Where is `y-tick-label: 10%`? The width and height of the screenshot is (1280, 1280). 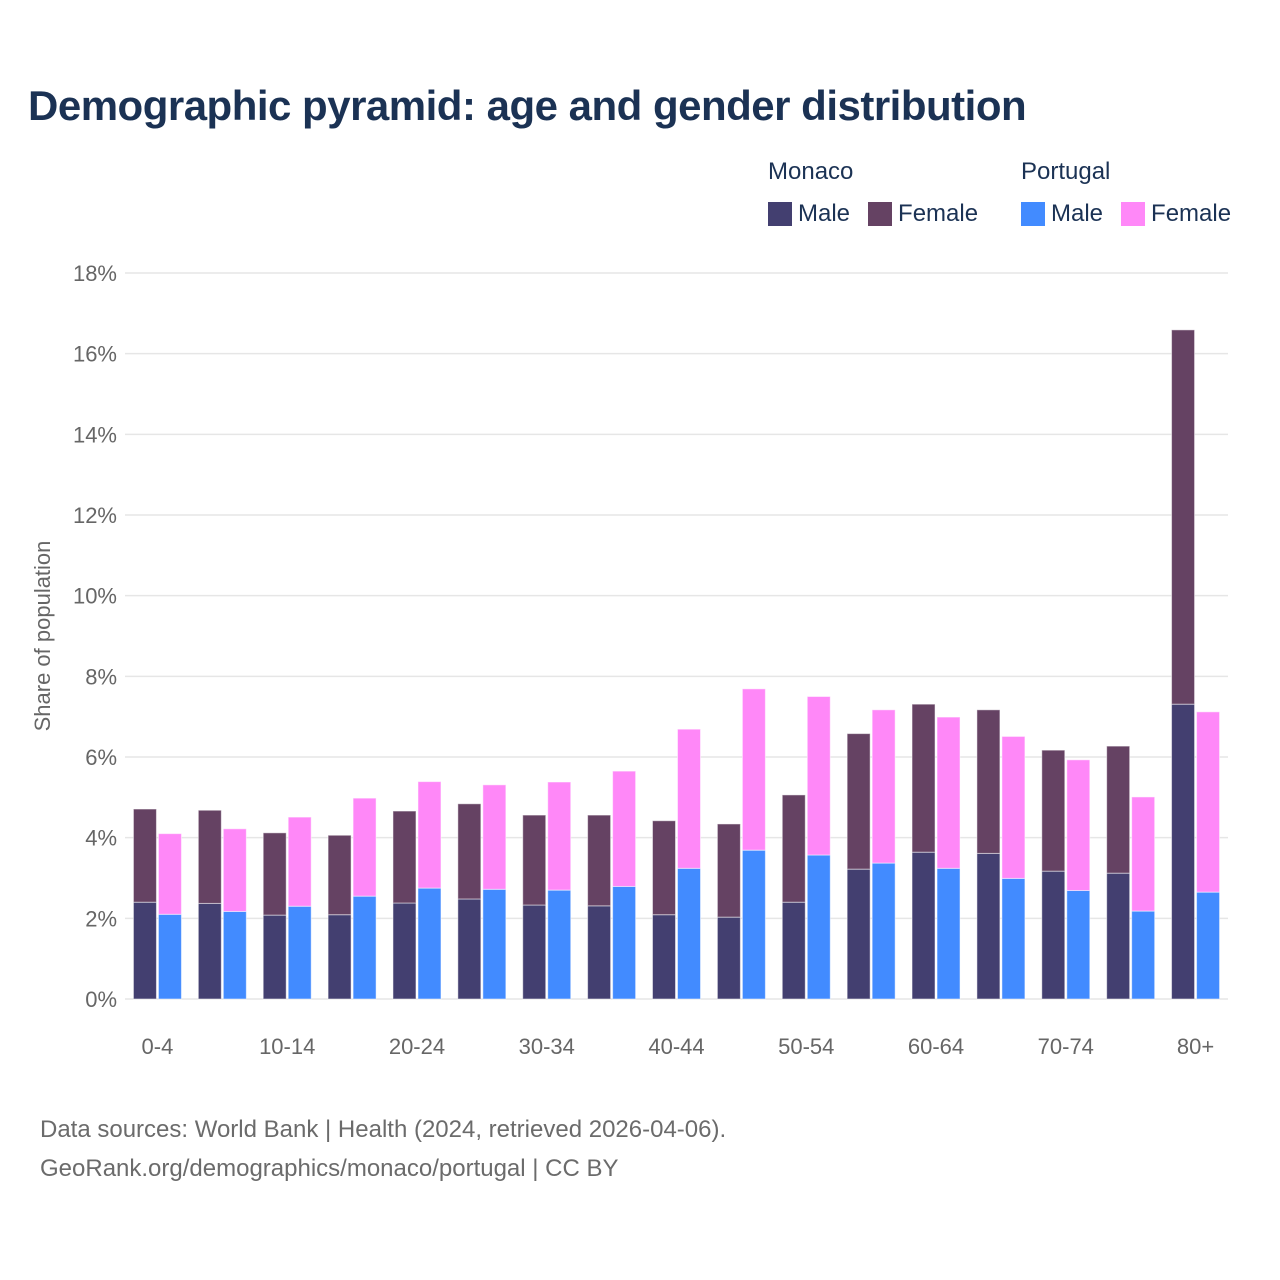
y-tick-label: 10% is located at coordinates (95, 596).